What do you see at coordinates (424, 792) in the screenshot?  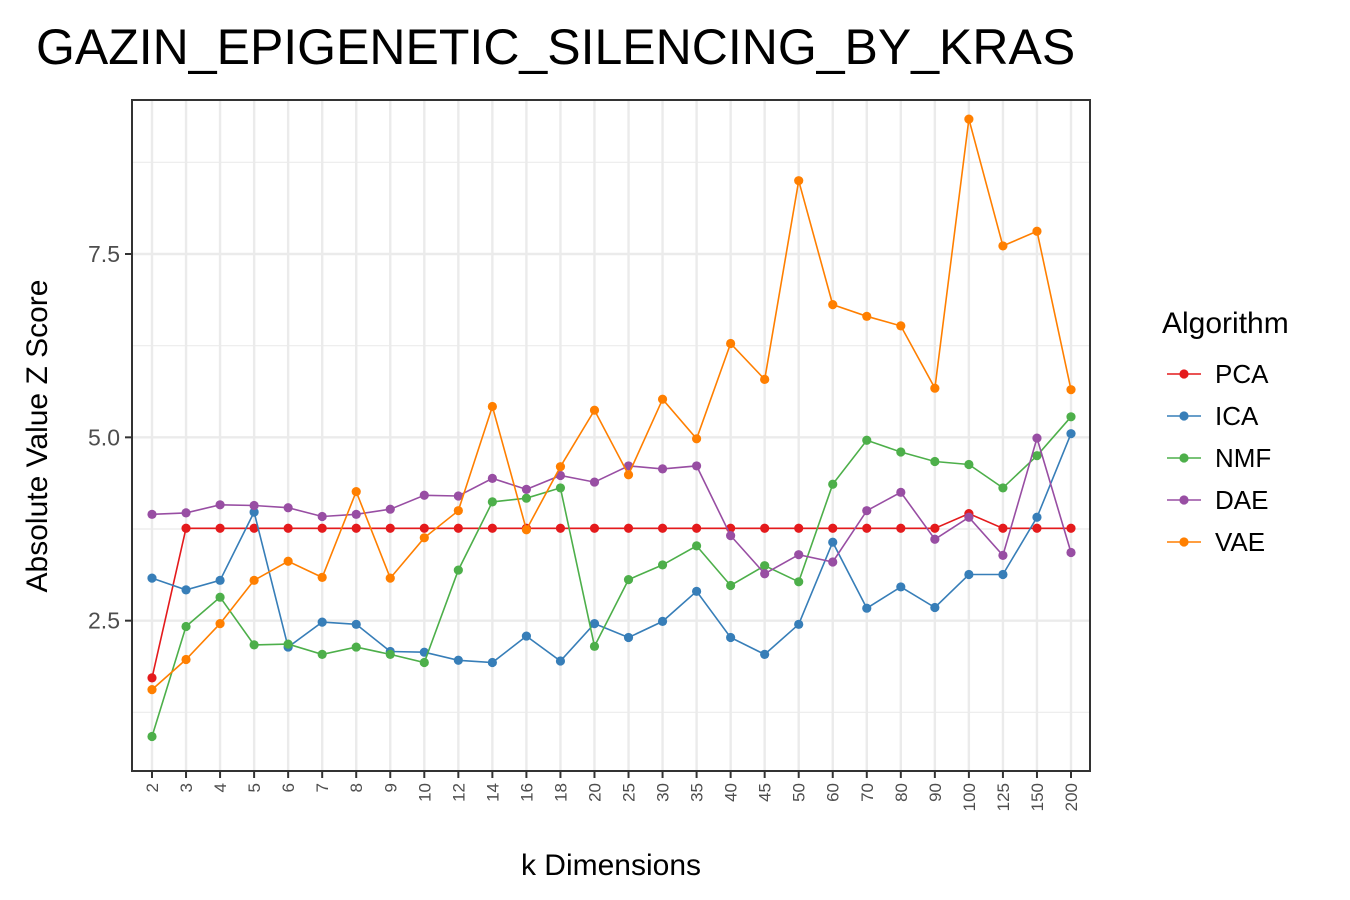 I see `x-tick-label: 10` at bounding box center [424, 792].